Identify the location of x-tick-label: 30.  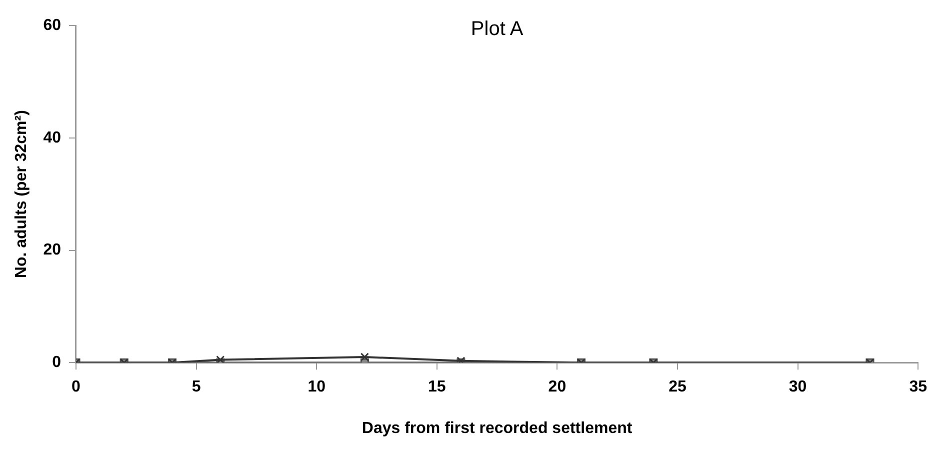
(797, 387).